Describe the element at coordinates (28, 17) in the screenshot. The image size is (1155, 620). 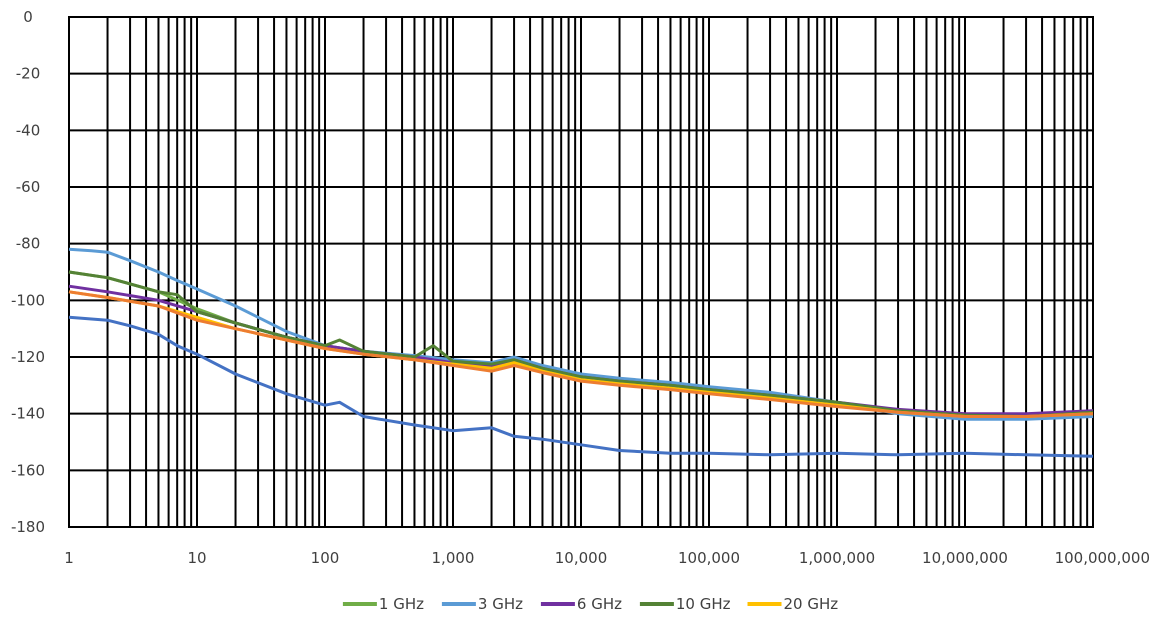
I see `y-tick-label: 0` at that location.